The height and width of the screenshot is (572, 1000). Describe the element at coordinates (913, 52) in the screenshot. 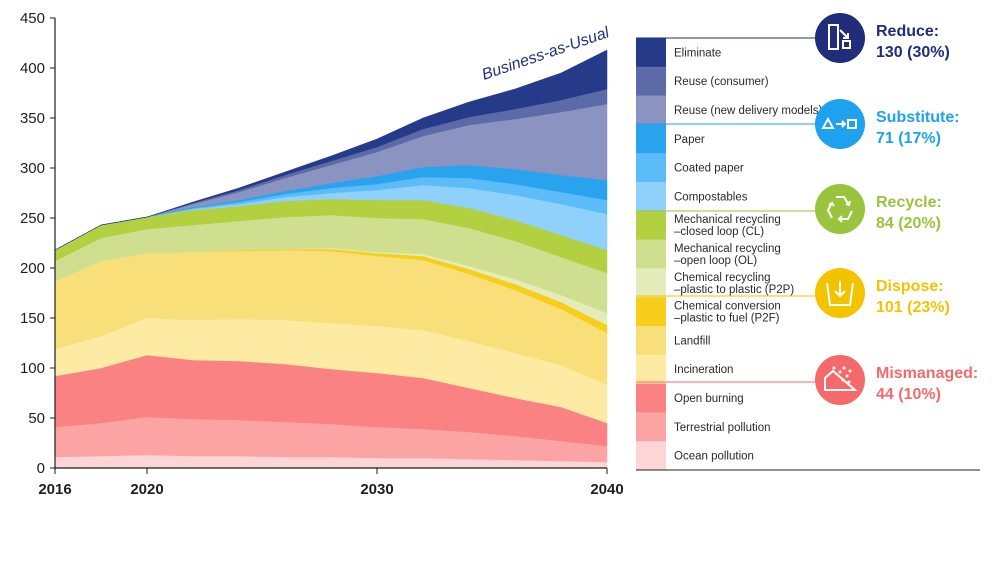

I see `category-value: 130 (30%)` at that location.